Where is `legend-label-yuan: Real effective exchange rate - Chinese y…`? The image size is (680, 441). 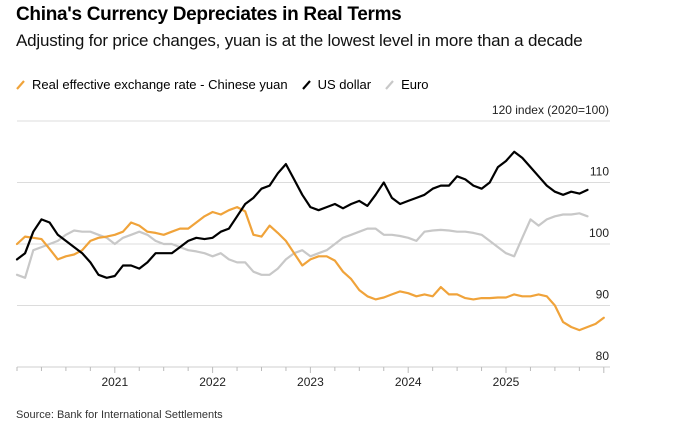 legend-label-yuan: Real effective exchange rate - Chinese y… is located at coordinates (160, 84).